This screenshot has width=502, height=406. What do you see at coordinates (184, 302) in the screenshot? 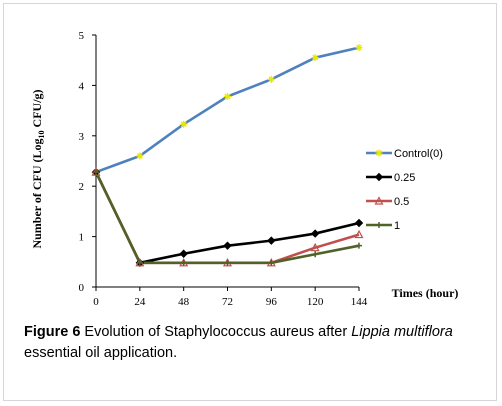
I see `x-tick-label: 48` at bounding box center [184, 302].